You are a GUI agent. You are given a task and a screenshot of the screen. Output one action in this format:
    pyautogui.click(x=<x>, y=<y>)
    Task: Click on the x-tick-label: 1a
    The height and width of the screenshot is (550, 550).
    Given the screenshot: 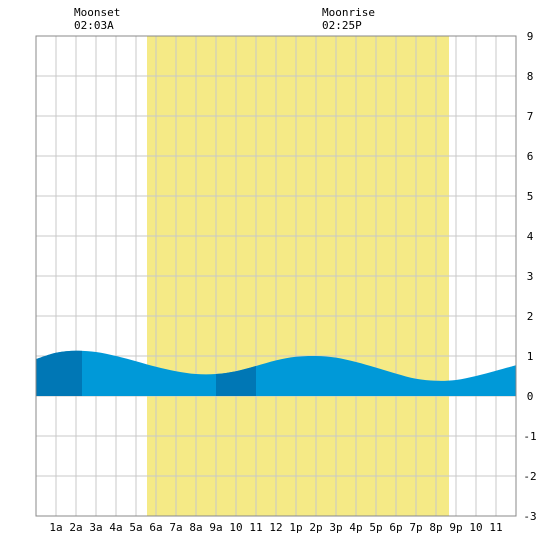 What is the action you would take?
    pyautogui.click(x=55, y=527)
    